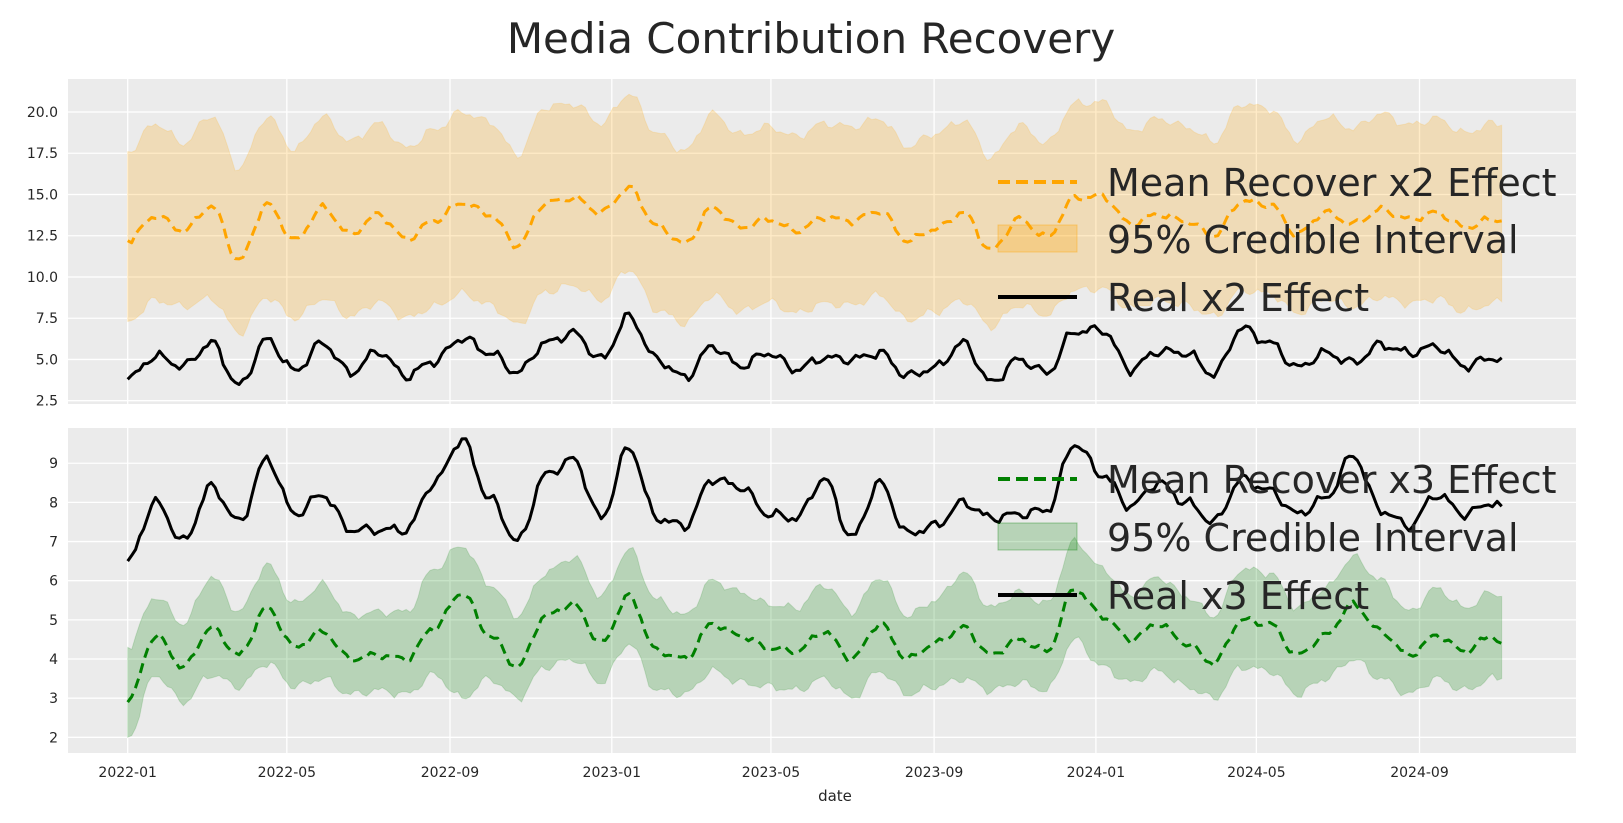  I want to click on p1-y-tick-label-5: 7, so click(53, 543).